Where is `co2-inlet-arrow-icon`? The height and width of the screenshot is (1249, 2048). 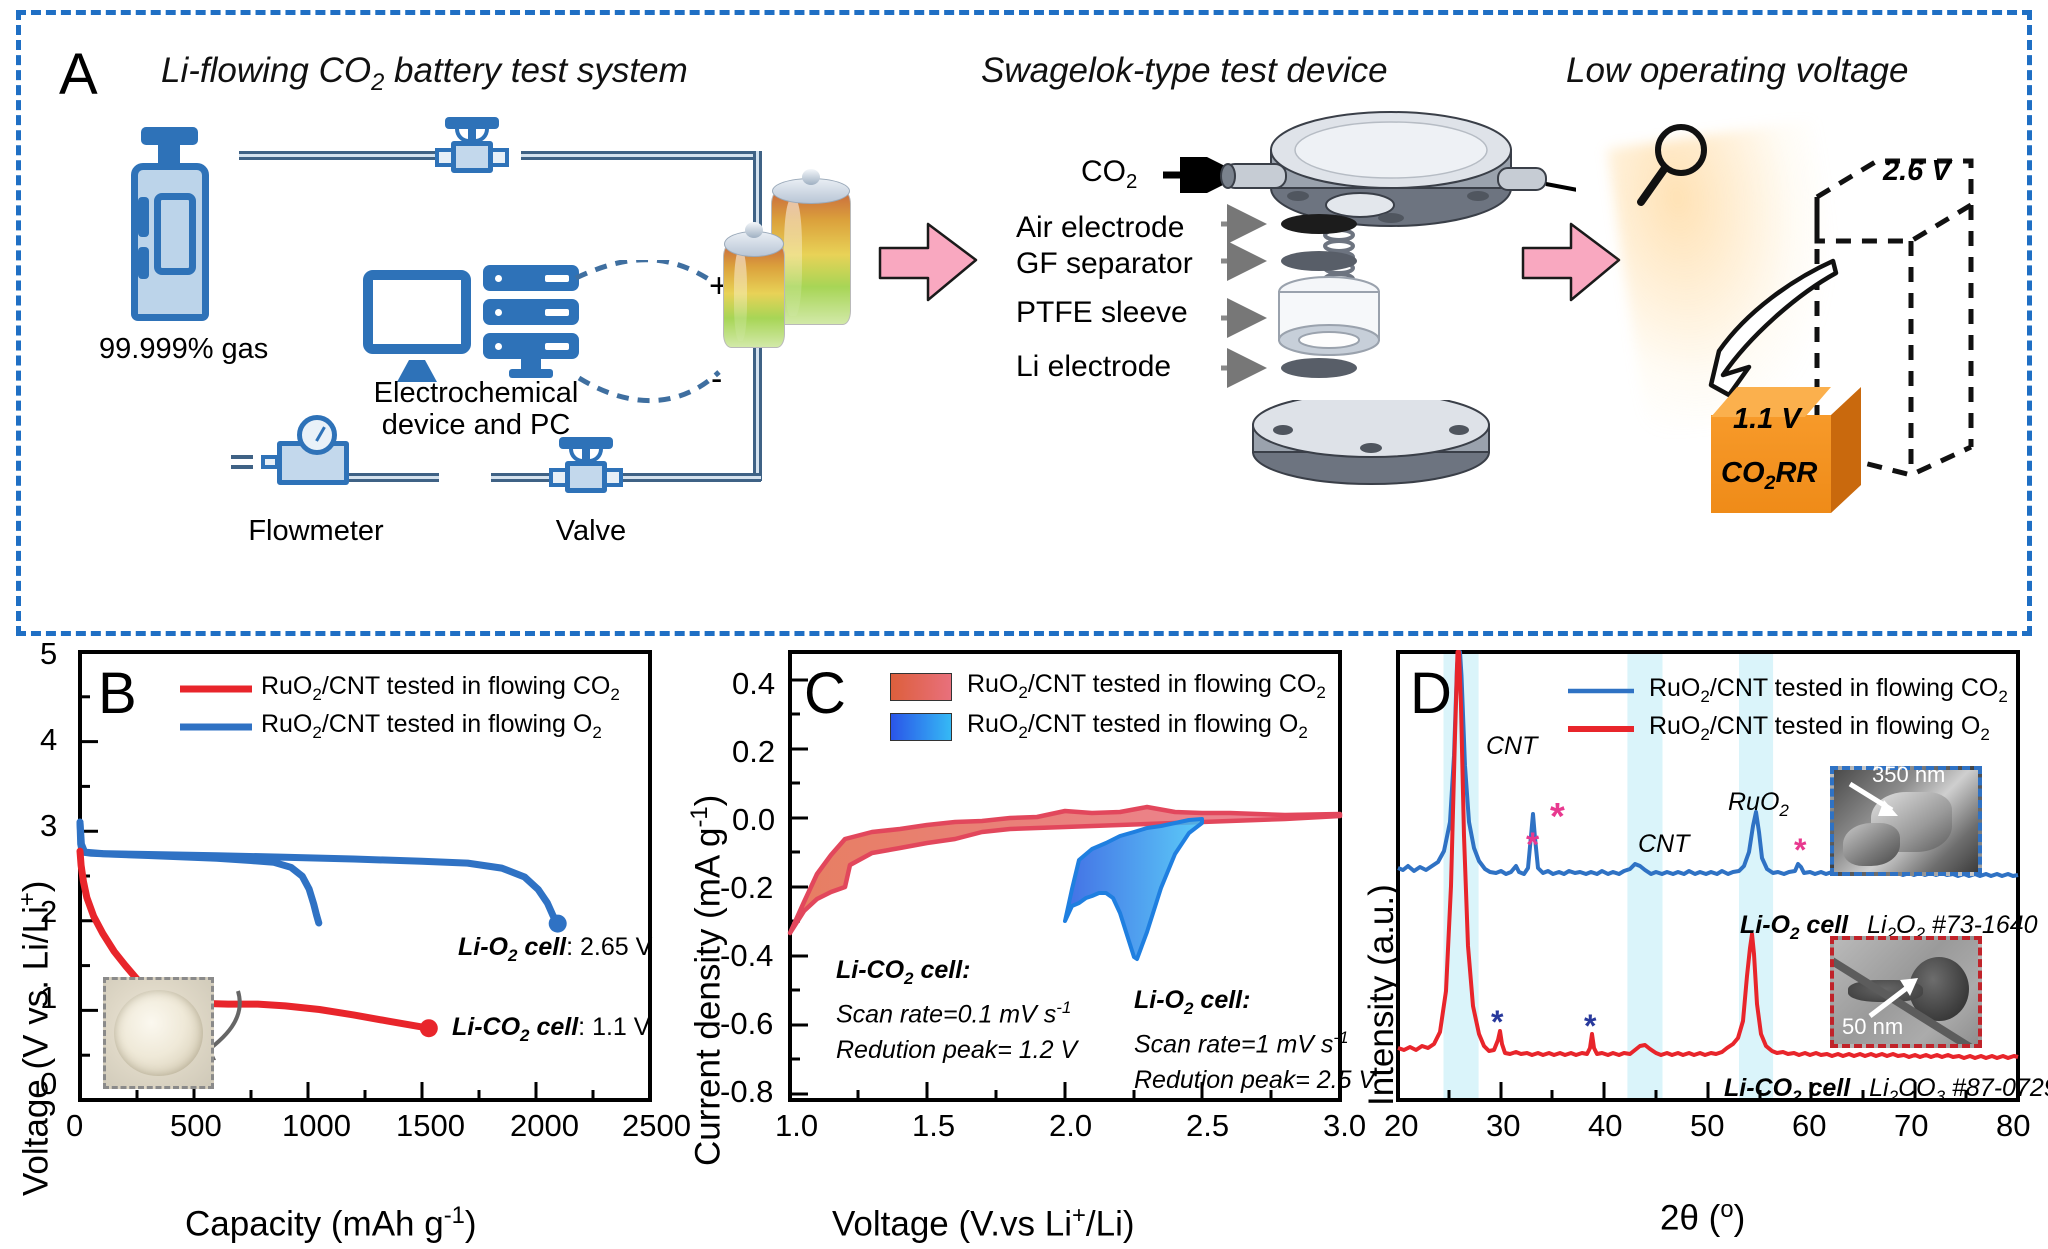
co2-inlet-arrow-icon is located at coordinates (1203, 175).